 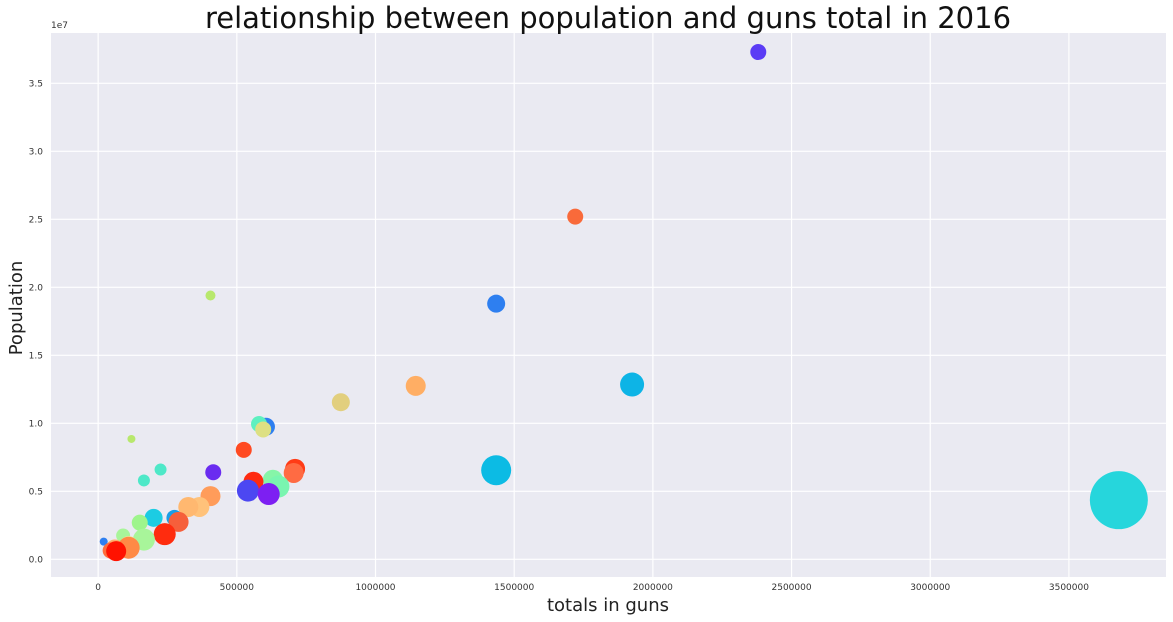 What do you see at coordinates (59, 26) in the screenshot?
I see `y-offset-label: 1e7` at bounding box center [59, 26].